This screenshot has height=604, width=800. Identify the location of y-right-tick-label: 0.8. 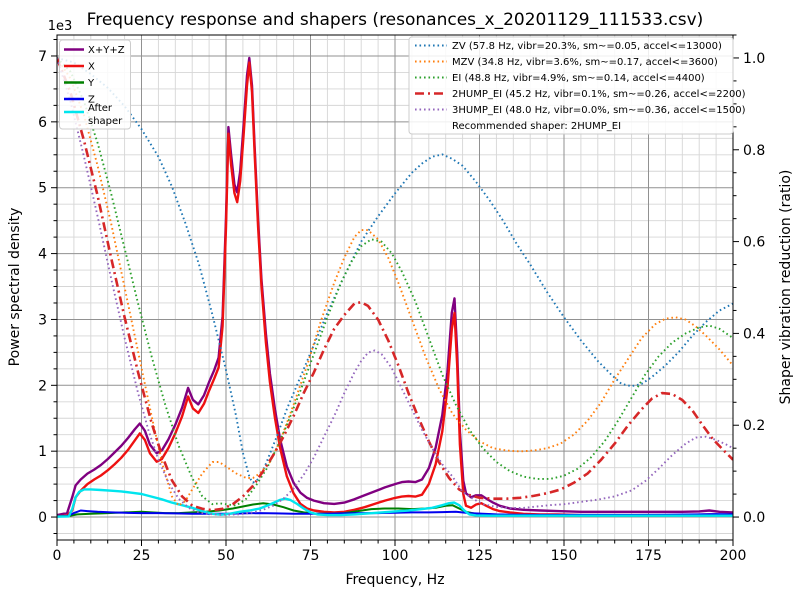
(754, 151).